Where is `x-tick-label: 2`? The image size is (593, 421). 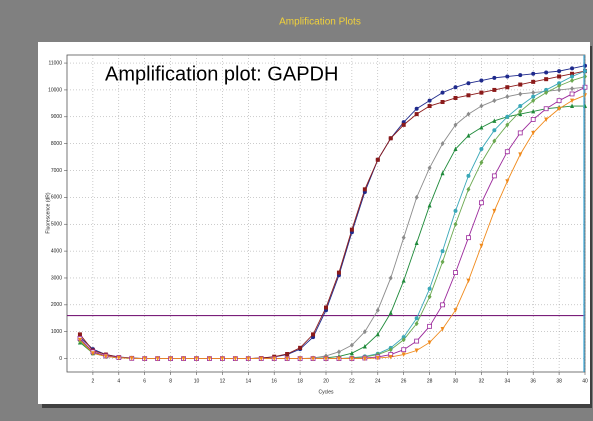 x-tick-label: 2 is located at coordinates (93, 381).